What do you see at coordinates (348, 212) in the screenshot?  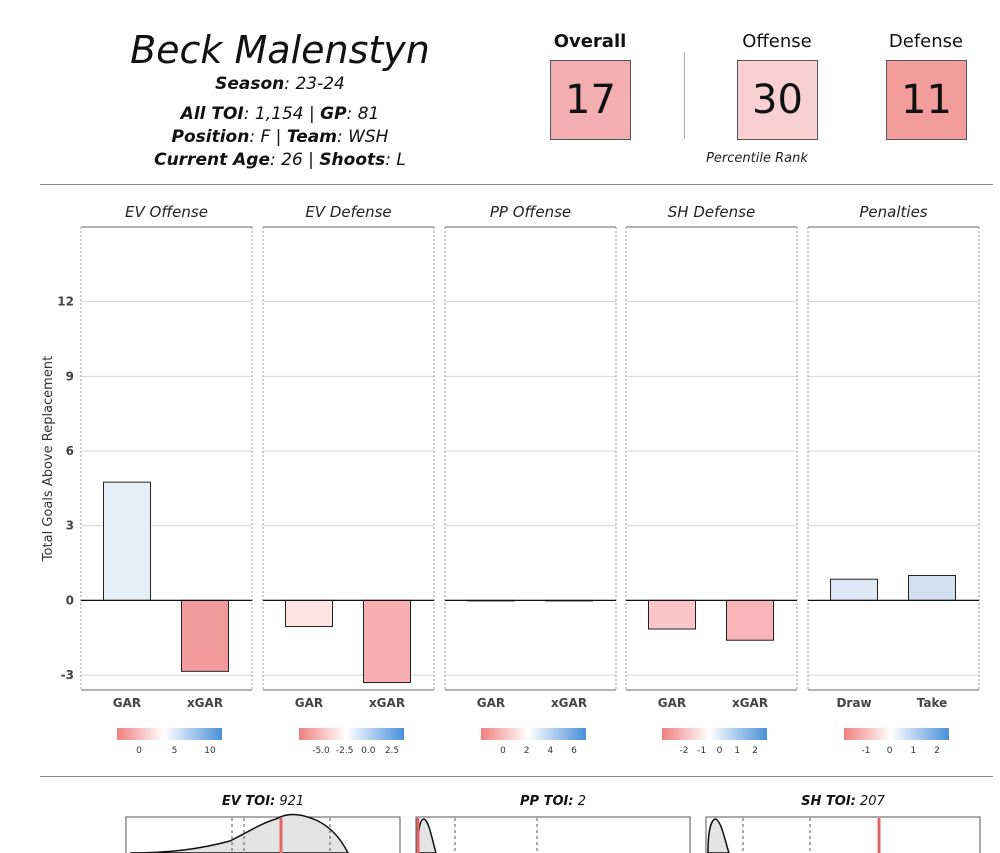 I see `panel-title: EV Defense` at bounding box center [348, 212].